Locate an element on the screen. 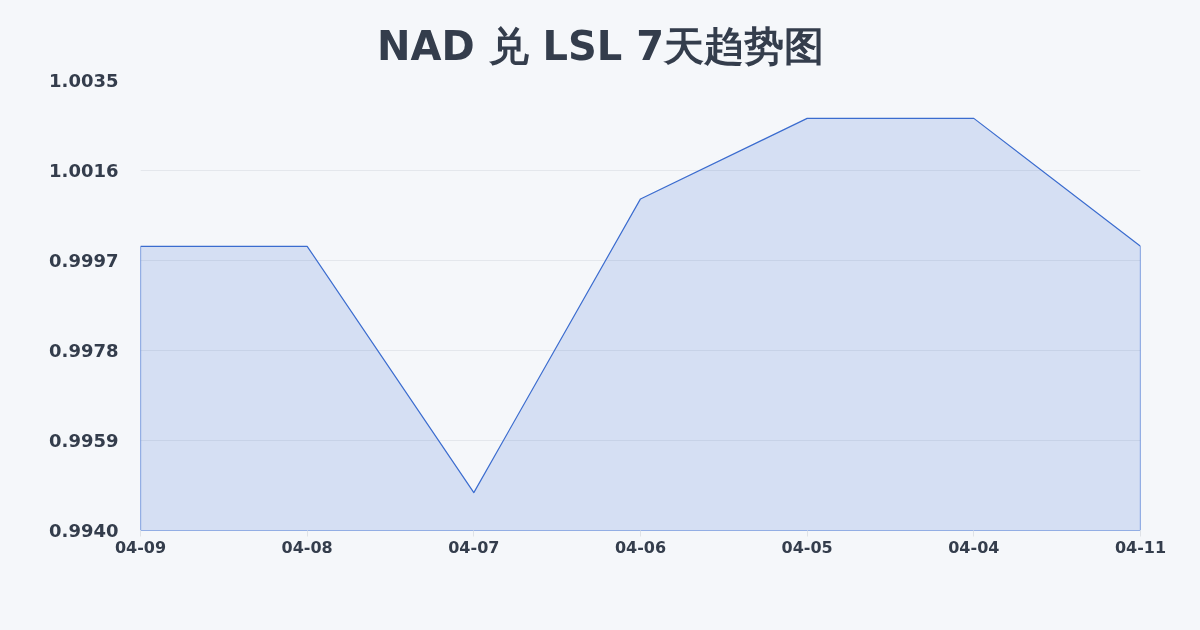 The width and height of the screenshot is (1200, 630). y-tick-label: 0.9997 is located at coordinates (84, 260).